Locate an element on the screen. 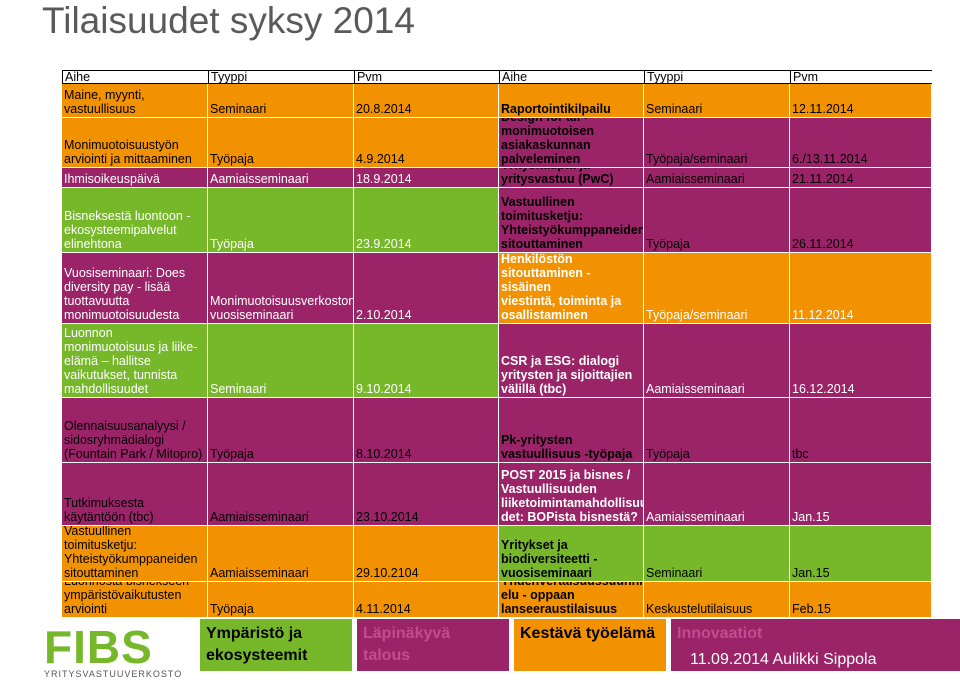 This screenshot has width=960, height=681. right-row-1-type-text: Työpaja/seminaari is located at coordinates (697, 159).